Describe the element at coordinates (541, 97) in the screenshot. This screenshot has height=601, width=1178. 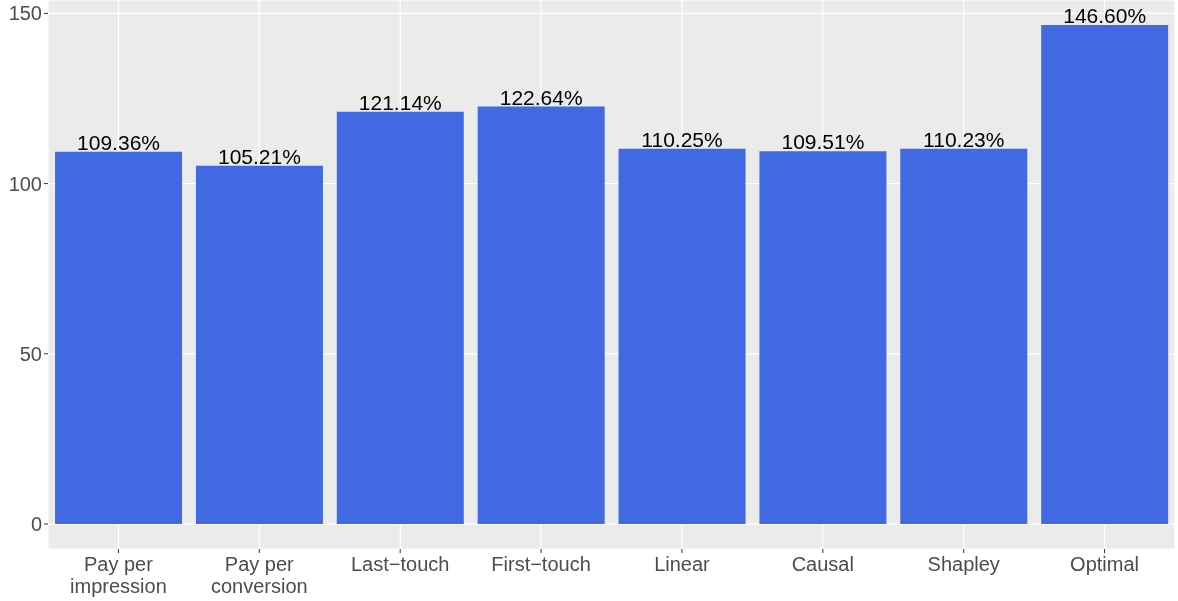
I see `data-label: 122.64%` at that location.